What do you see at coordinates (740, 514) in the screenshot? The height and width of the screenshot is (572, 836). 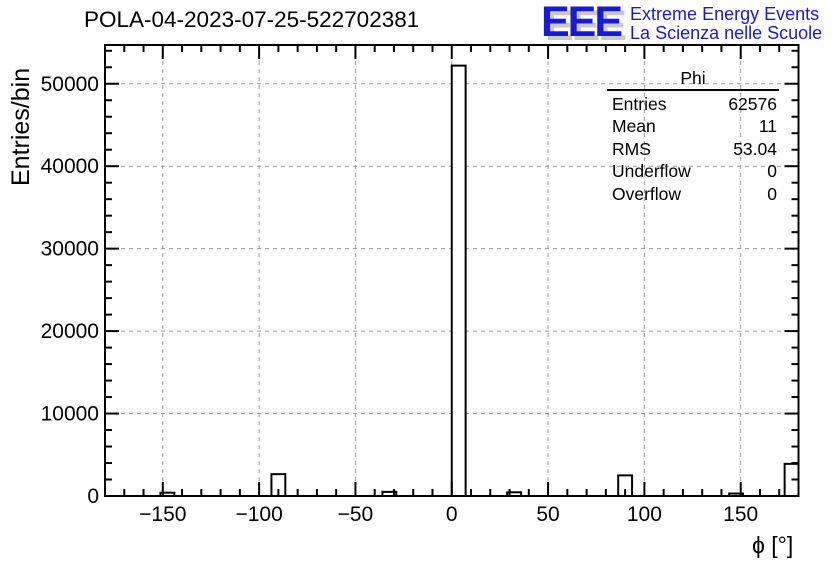 I see `x-tick-label: 150` at bounding box center [740, 514].